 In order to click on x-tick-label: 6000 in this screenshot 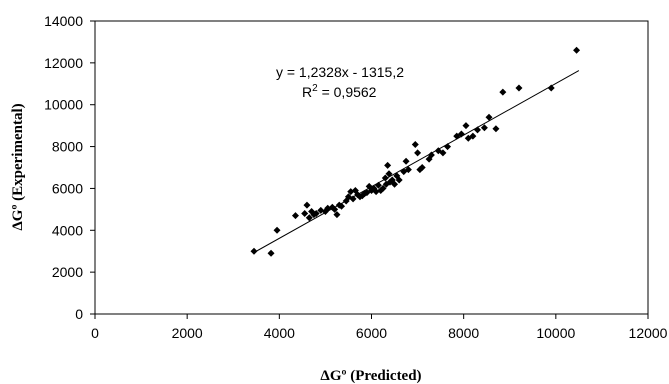, I will do `click(371, 333)`.